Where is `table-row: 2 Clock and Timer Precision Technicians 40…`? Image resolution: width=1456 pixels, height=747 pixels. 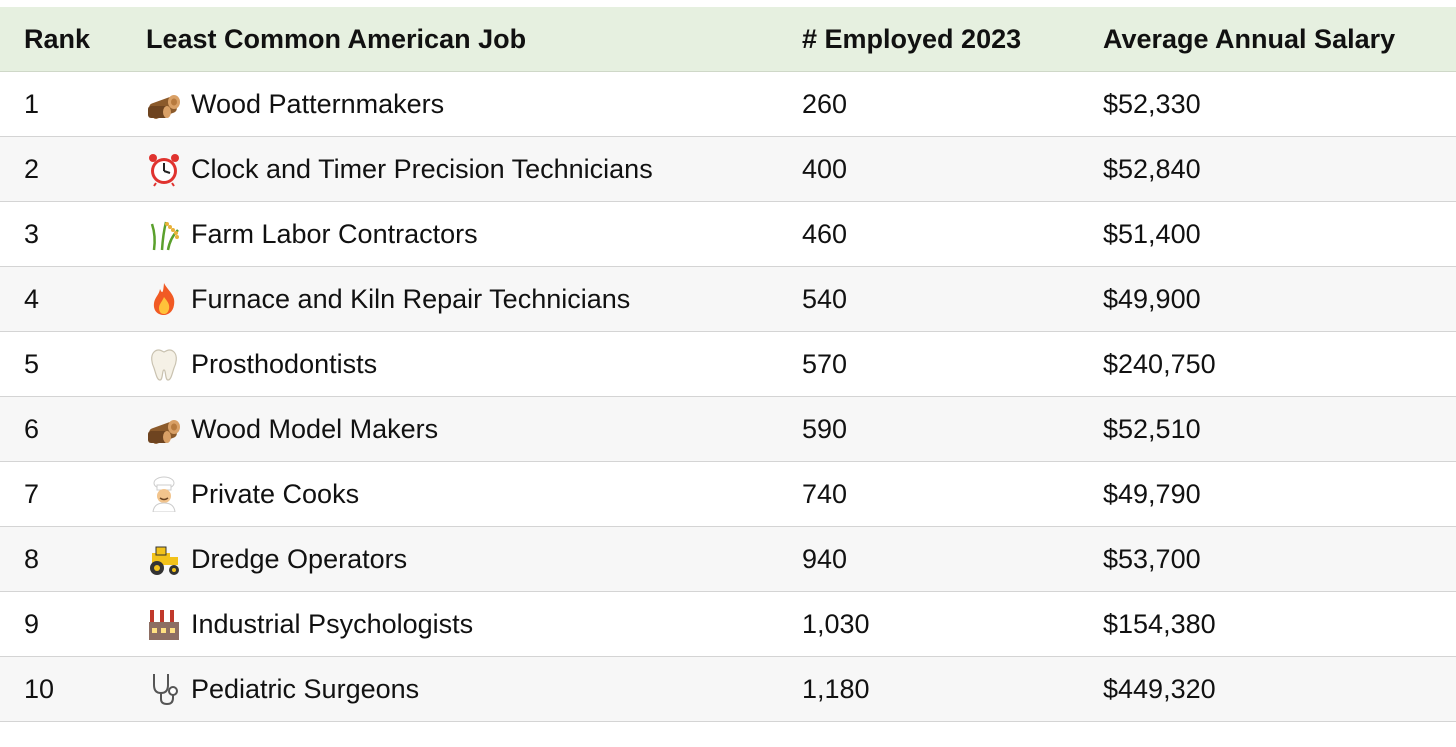 table-row: 2 Clock and Timer Precision Technicians 40… is located at coordinates (728, 169).